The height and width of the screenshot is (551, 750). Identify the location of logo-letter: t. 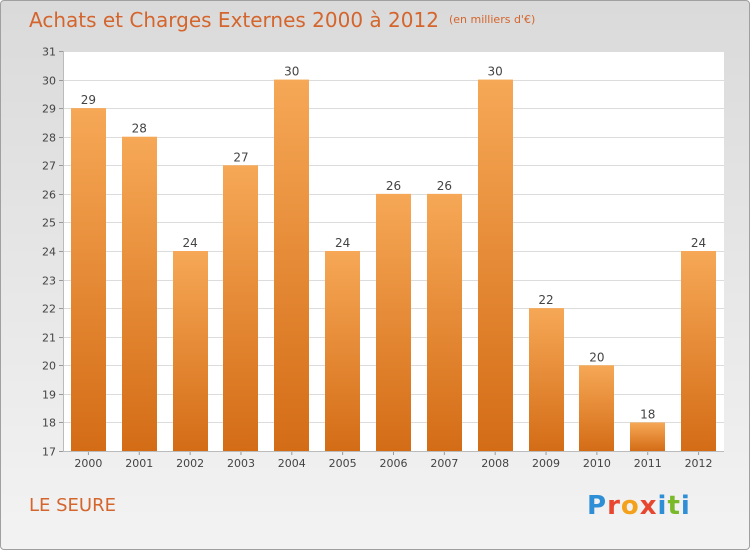
(674, 506).